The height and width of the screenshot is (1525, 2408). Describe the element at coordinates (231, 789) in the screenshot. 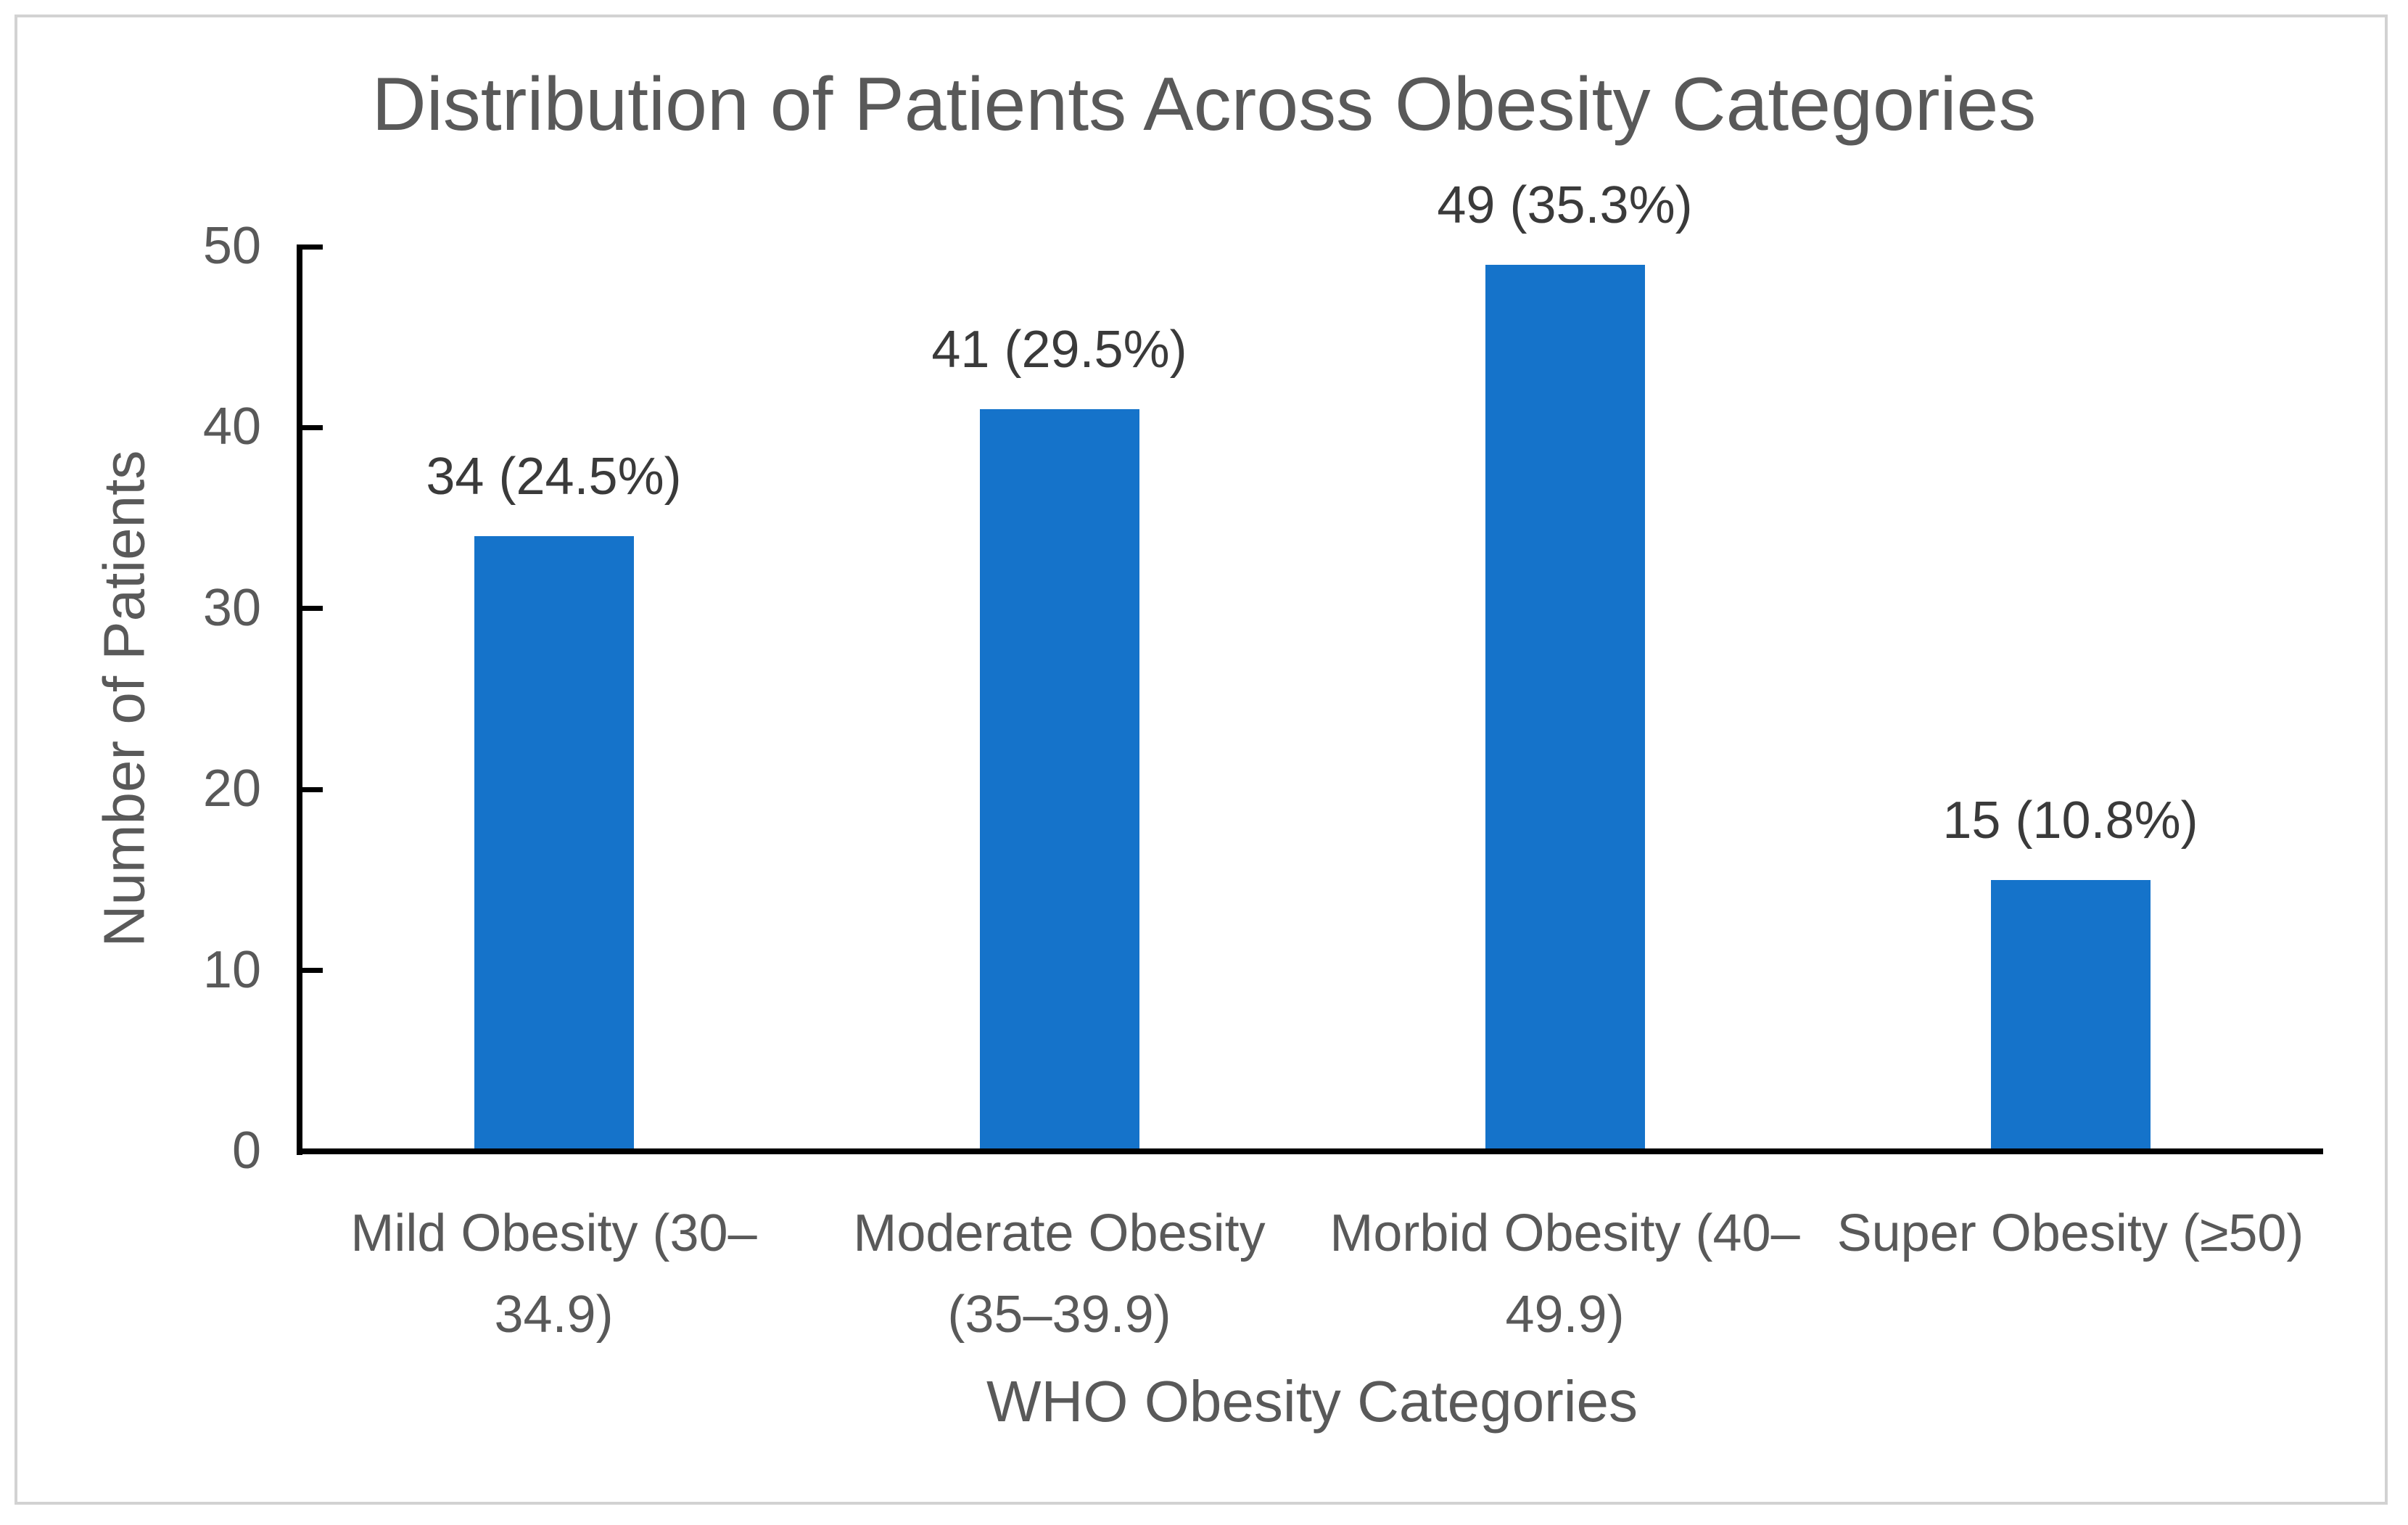

I see `y-axis-tick-label: 20` at that location.